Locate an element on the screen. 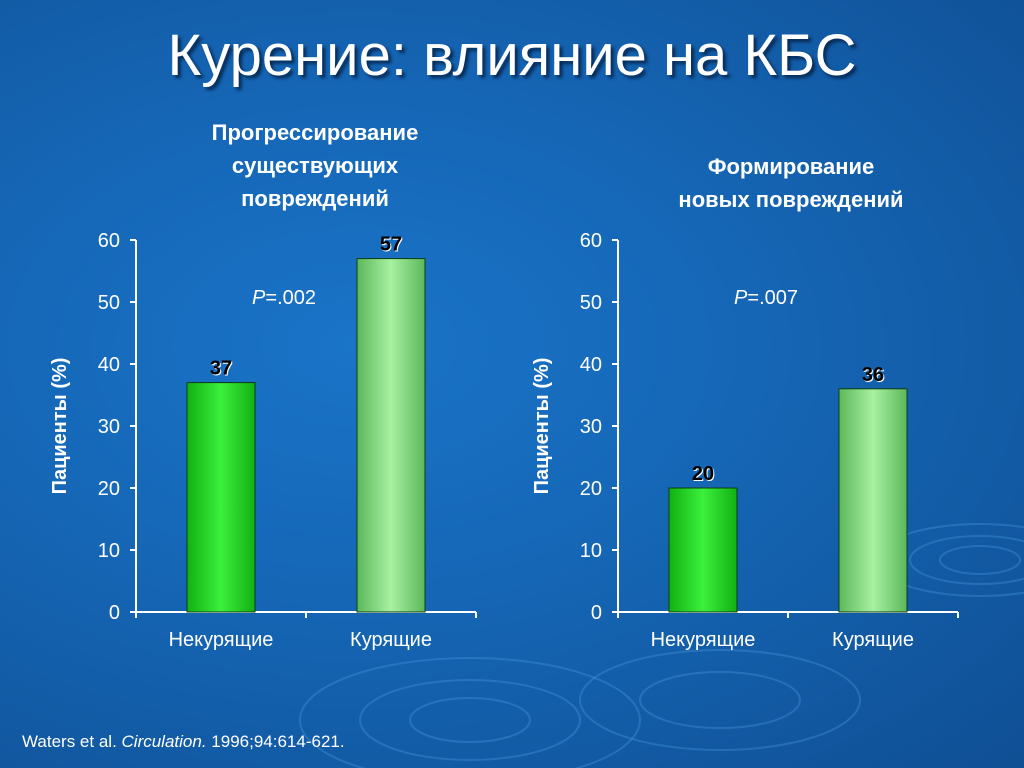 The height and width of the screenshot is (768, 1024). data-label: 20 is located at coordinates (703, 474).